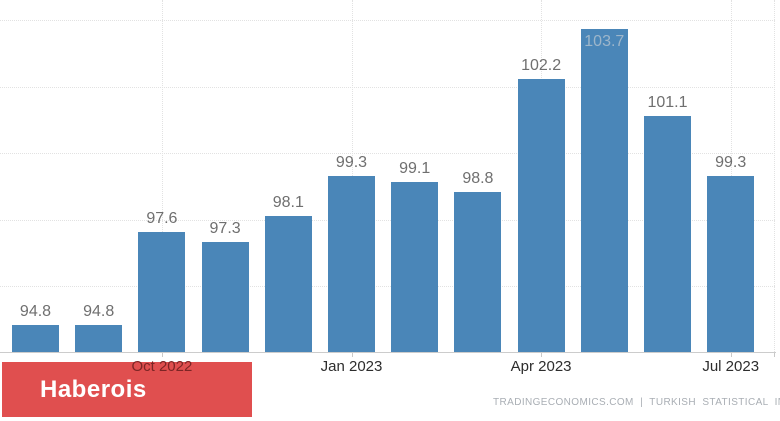  I want to click on bar-value-label: 98.1, so click(288, 202).